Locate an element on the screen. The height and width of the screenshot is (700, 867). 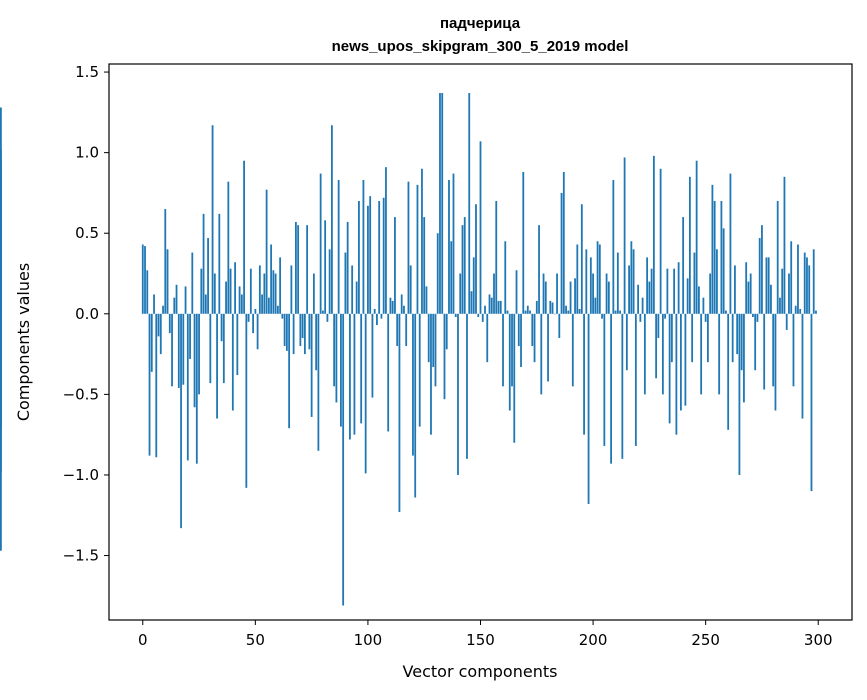
x-axis-label: Vector components is located at coordinates (480, 671).